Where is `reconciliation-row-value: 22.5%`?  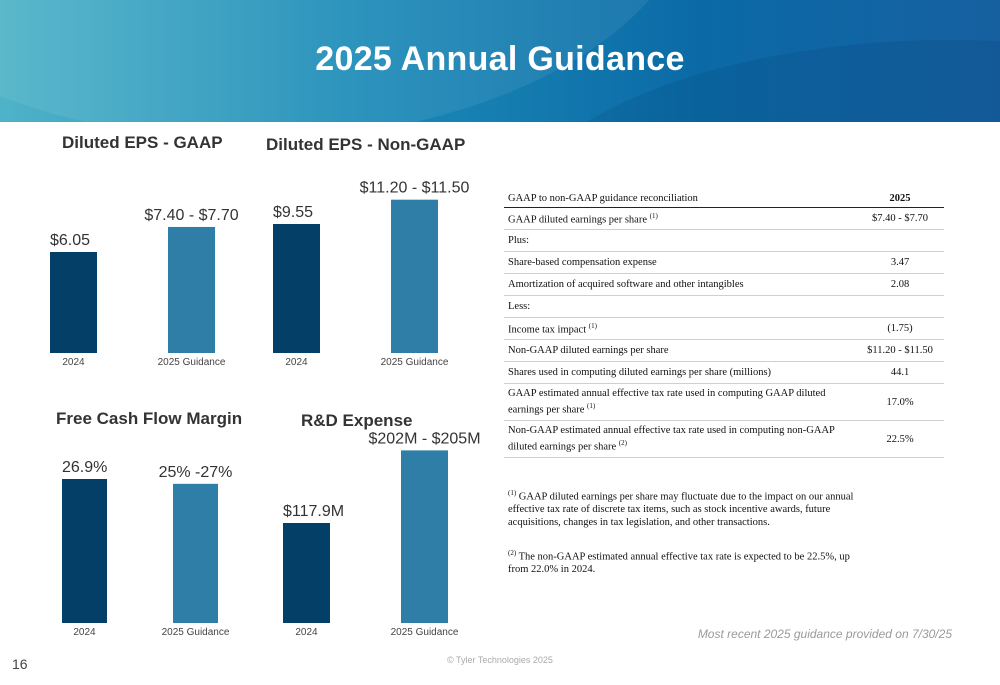
reconciliation-row-value: 22.5% is located at coordinates (900, 439).